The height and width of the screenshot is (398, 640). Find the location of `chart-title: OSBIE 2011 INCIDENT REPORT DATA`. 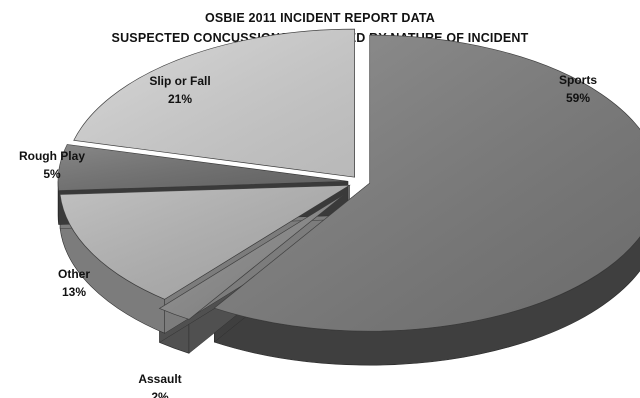

chart-title: OSBIE 2011 INCIDENT REPORT DATA is located at coordinates (320, 18).